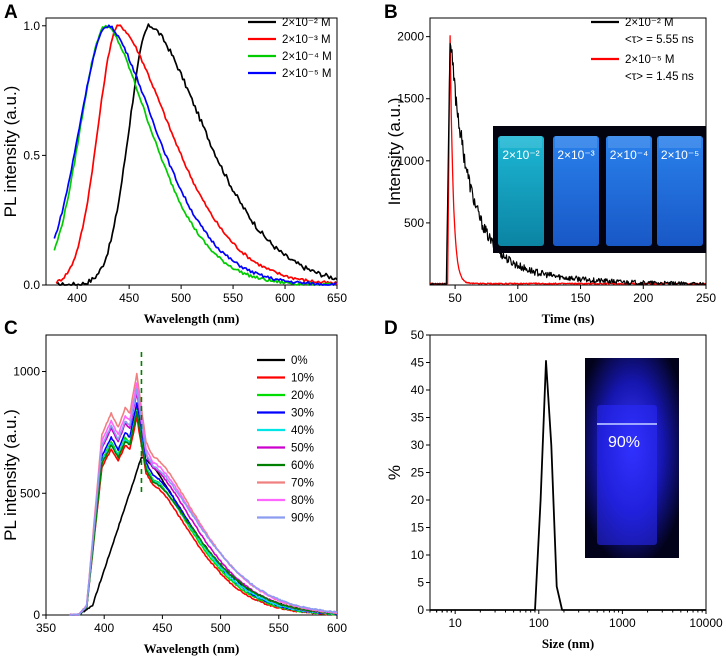 The image size is (726, 662). What do you see at coordinates (418, 445) in the screenshot?
I see `y-tick-label: 30` at bounding box center [418, 445].